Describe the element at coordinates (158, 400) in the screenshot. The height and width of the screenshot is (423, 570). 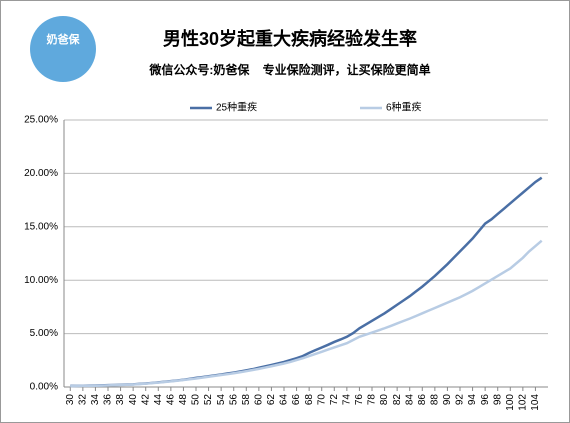
I see `x-tick-label: 44` at that location.